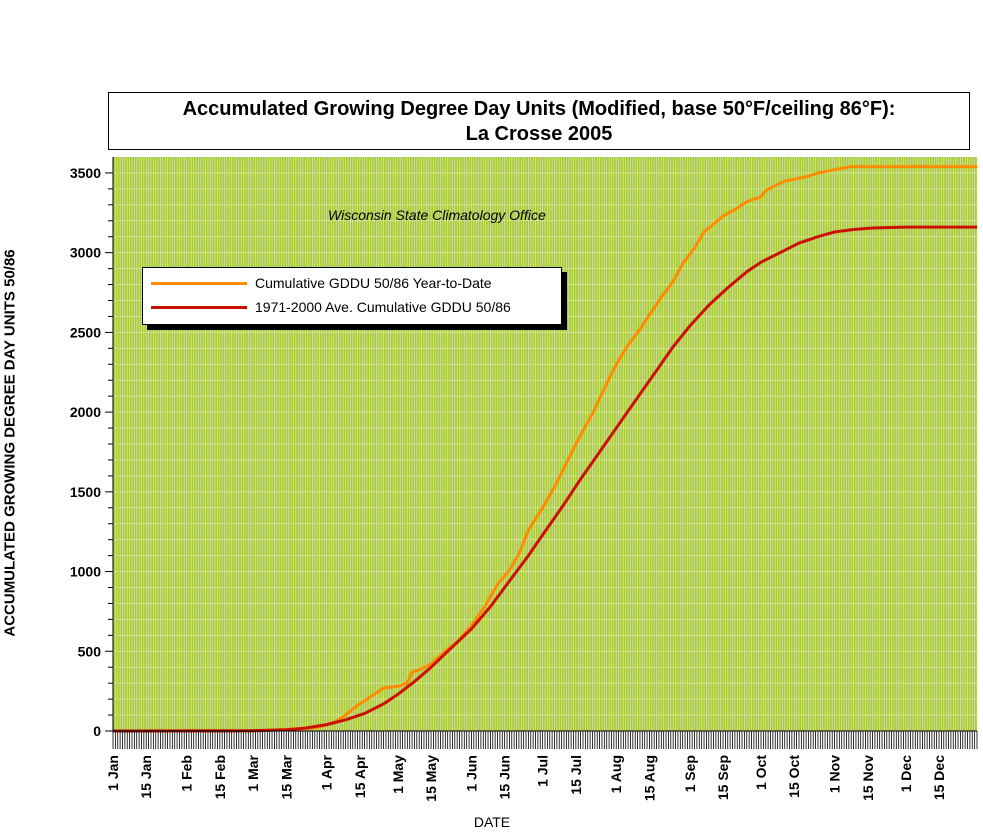 The height and width of the screenshot is (833, 983). What do you see at coordinates (868, 778) in the screenshot?
I see `x-tick-label: 15 Nov` at bounding box center [868, 778].